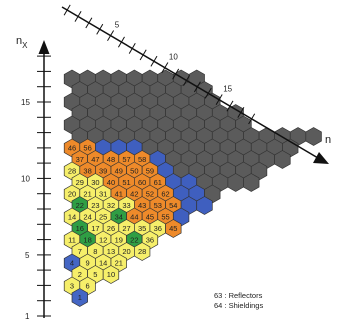  I want to click on cell-number-label: 7, so click(80, 251).